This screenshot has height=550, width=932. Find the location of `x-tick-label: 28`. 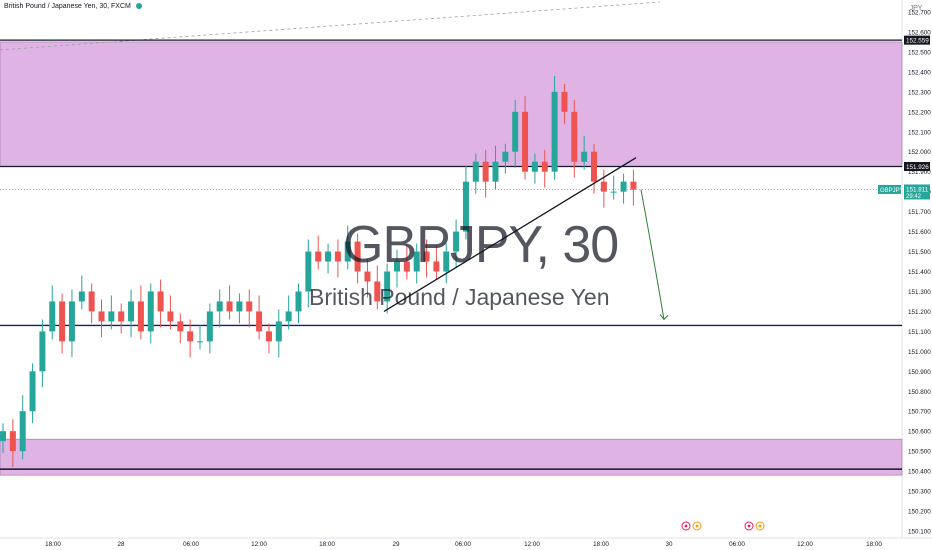

x-tick-label: 28 is located at coordinates (121, 544).